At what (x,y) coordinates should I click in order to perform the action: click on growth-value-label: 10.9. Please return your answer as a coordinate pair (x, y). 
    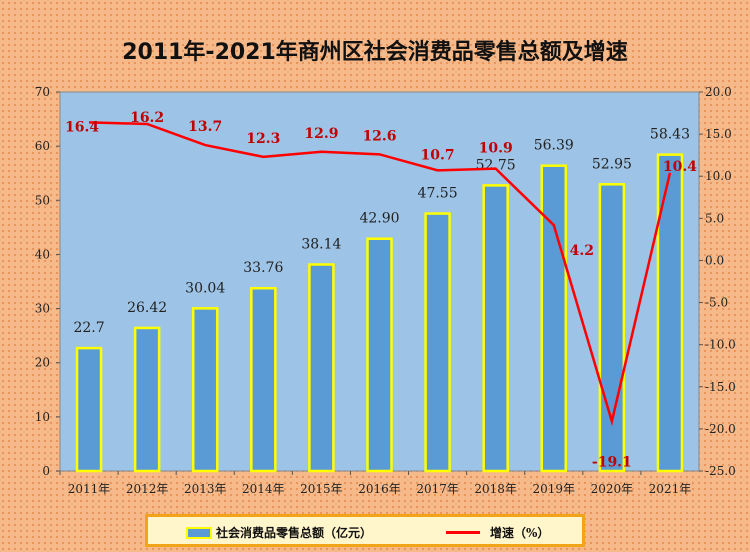
    Looking at the image, I should click on (496, 149).